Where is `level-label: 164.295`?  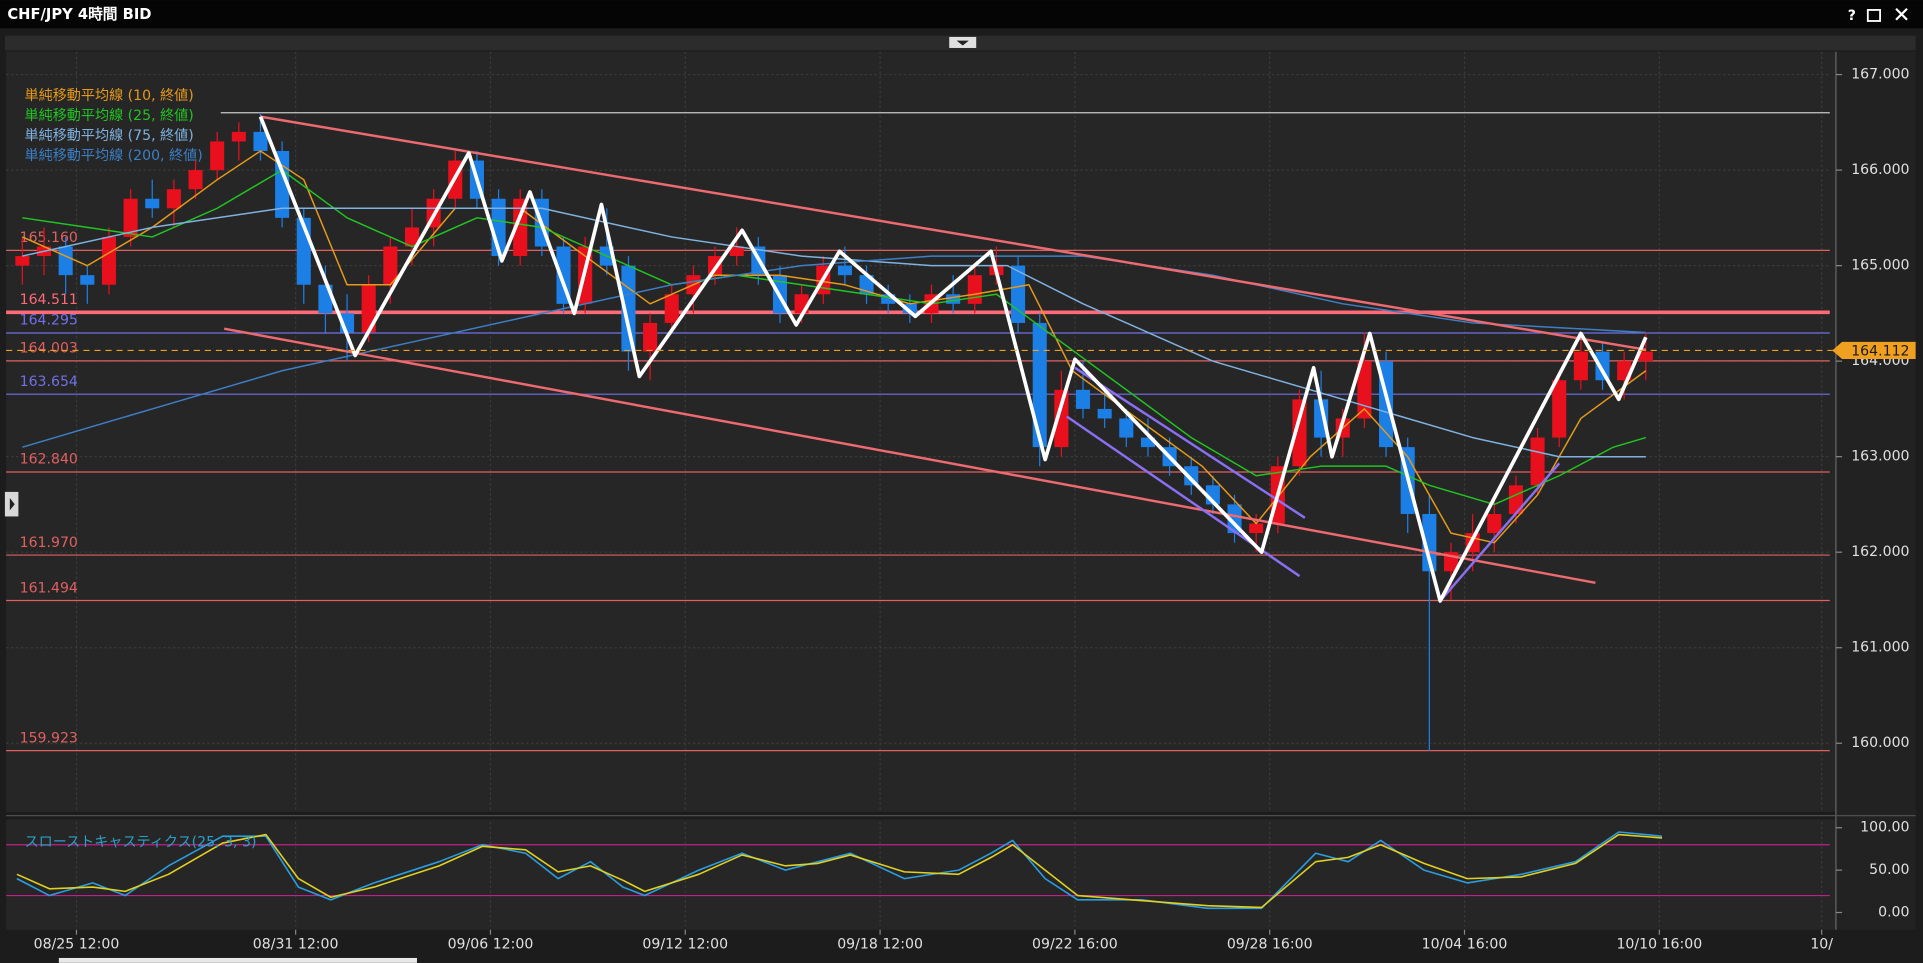 level-label: 164.295 is located at coordinates (49, 321).